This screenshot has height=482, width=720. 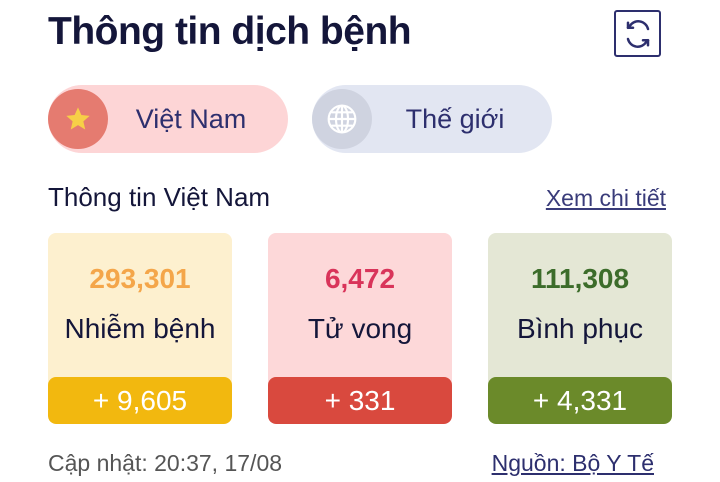 I want to click on stat-label: Tử vong, so click(x=360, y=328).